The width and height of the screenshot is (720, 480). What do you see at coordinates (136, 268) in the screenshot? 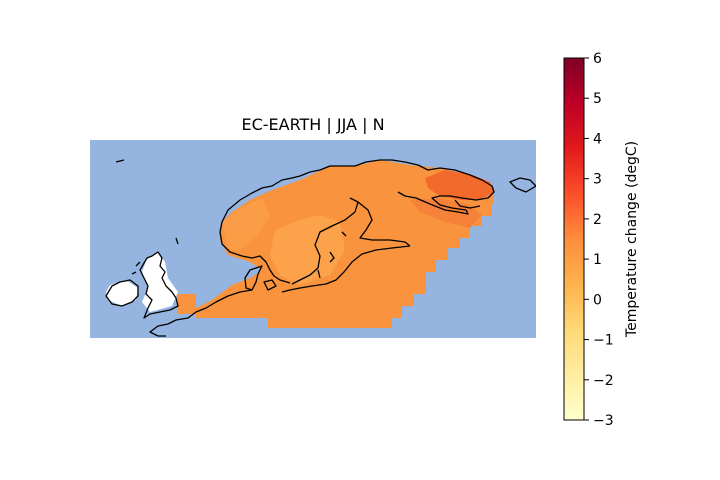
I see `coastline-hebrides` at bounding box center [136, 268].